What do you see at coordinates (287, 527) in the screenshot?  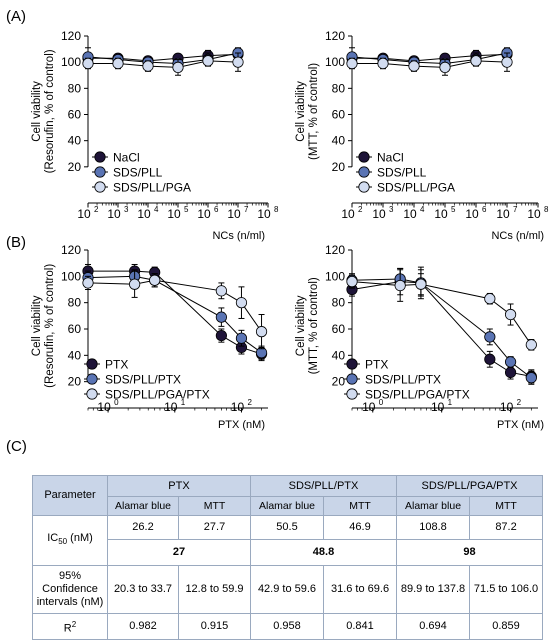 I see `table-cell: 50.5` at bounding box center [287, 527].